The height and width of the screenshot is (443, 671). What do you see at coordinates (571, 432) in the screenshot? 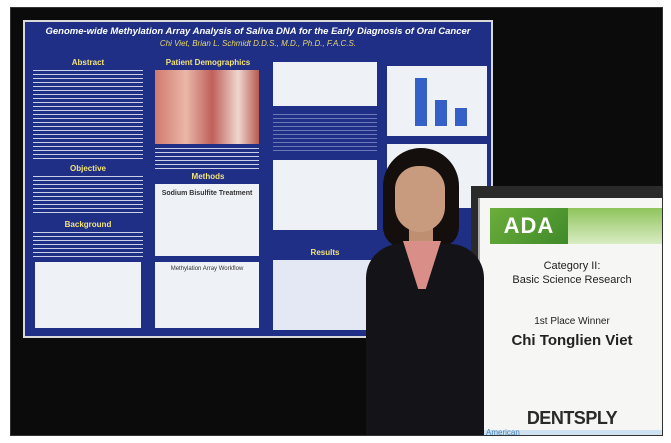
I see `footer-strip: American` at bounding box center [571, 432].